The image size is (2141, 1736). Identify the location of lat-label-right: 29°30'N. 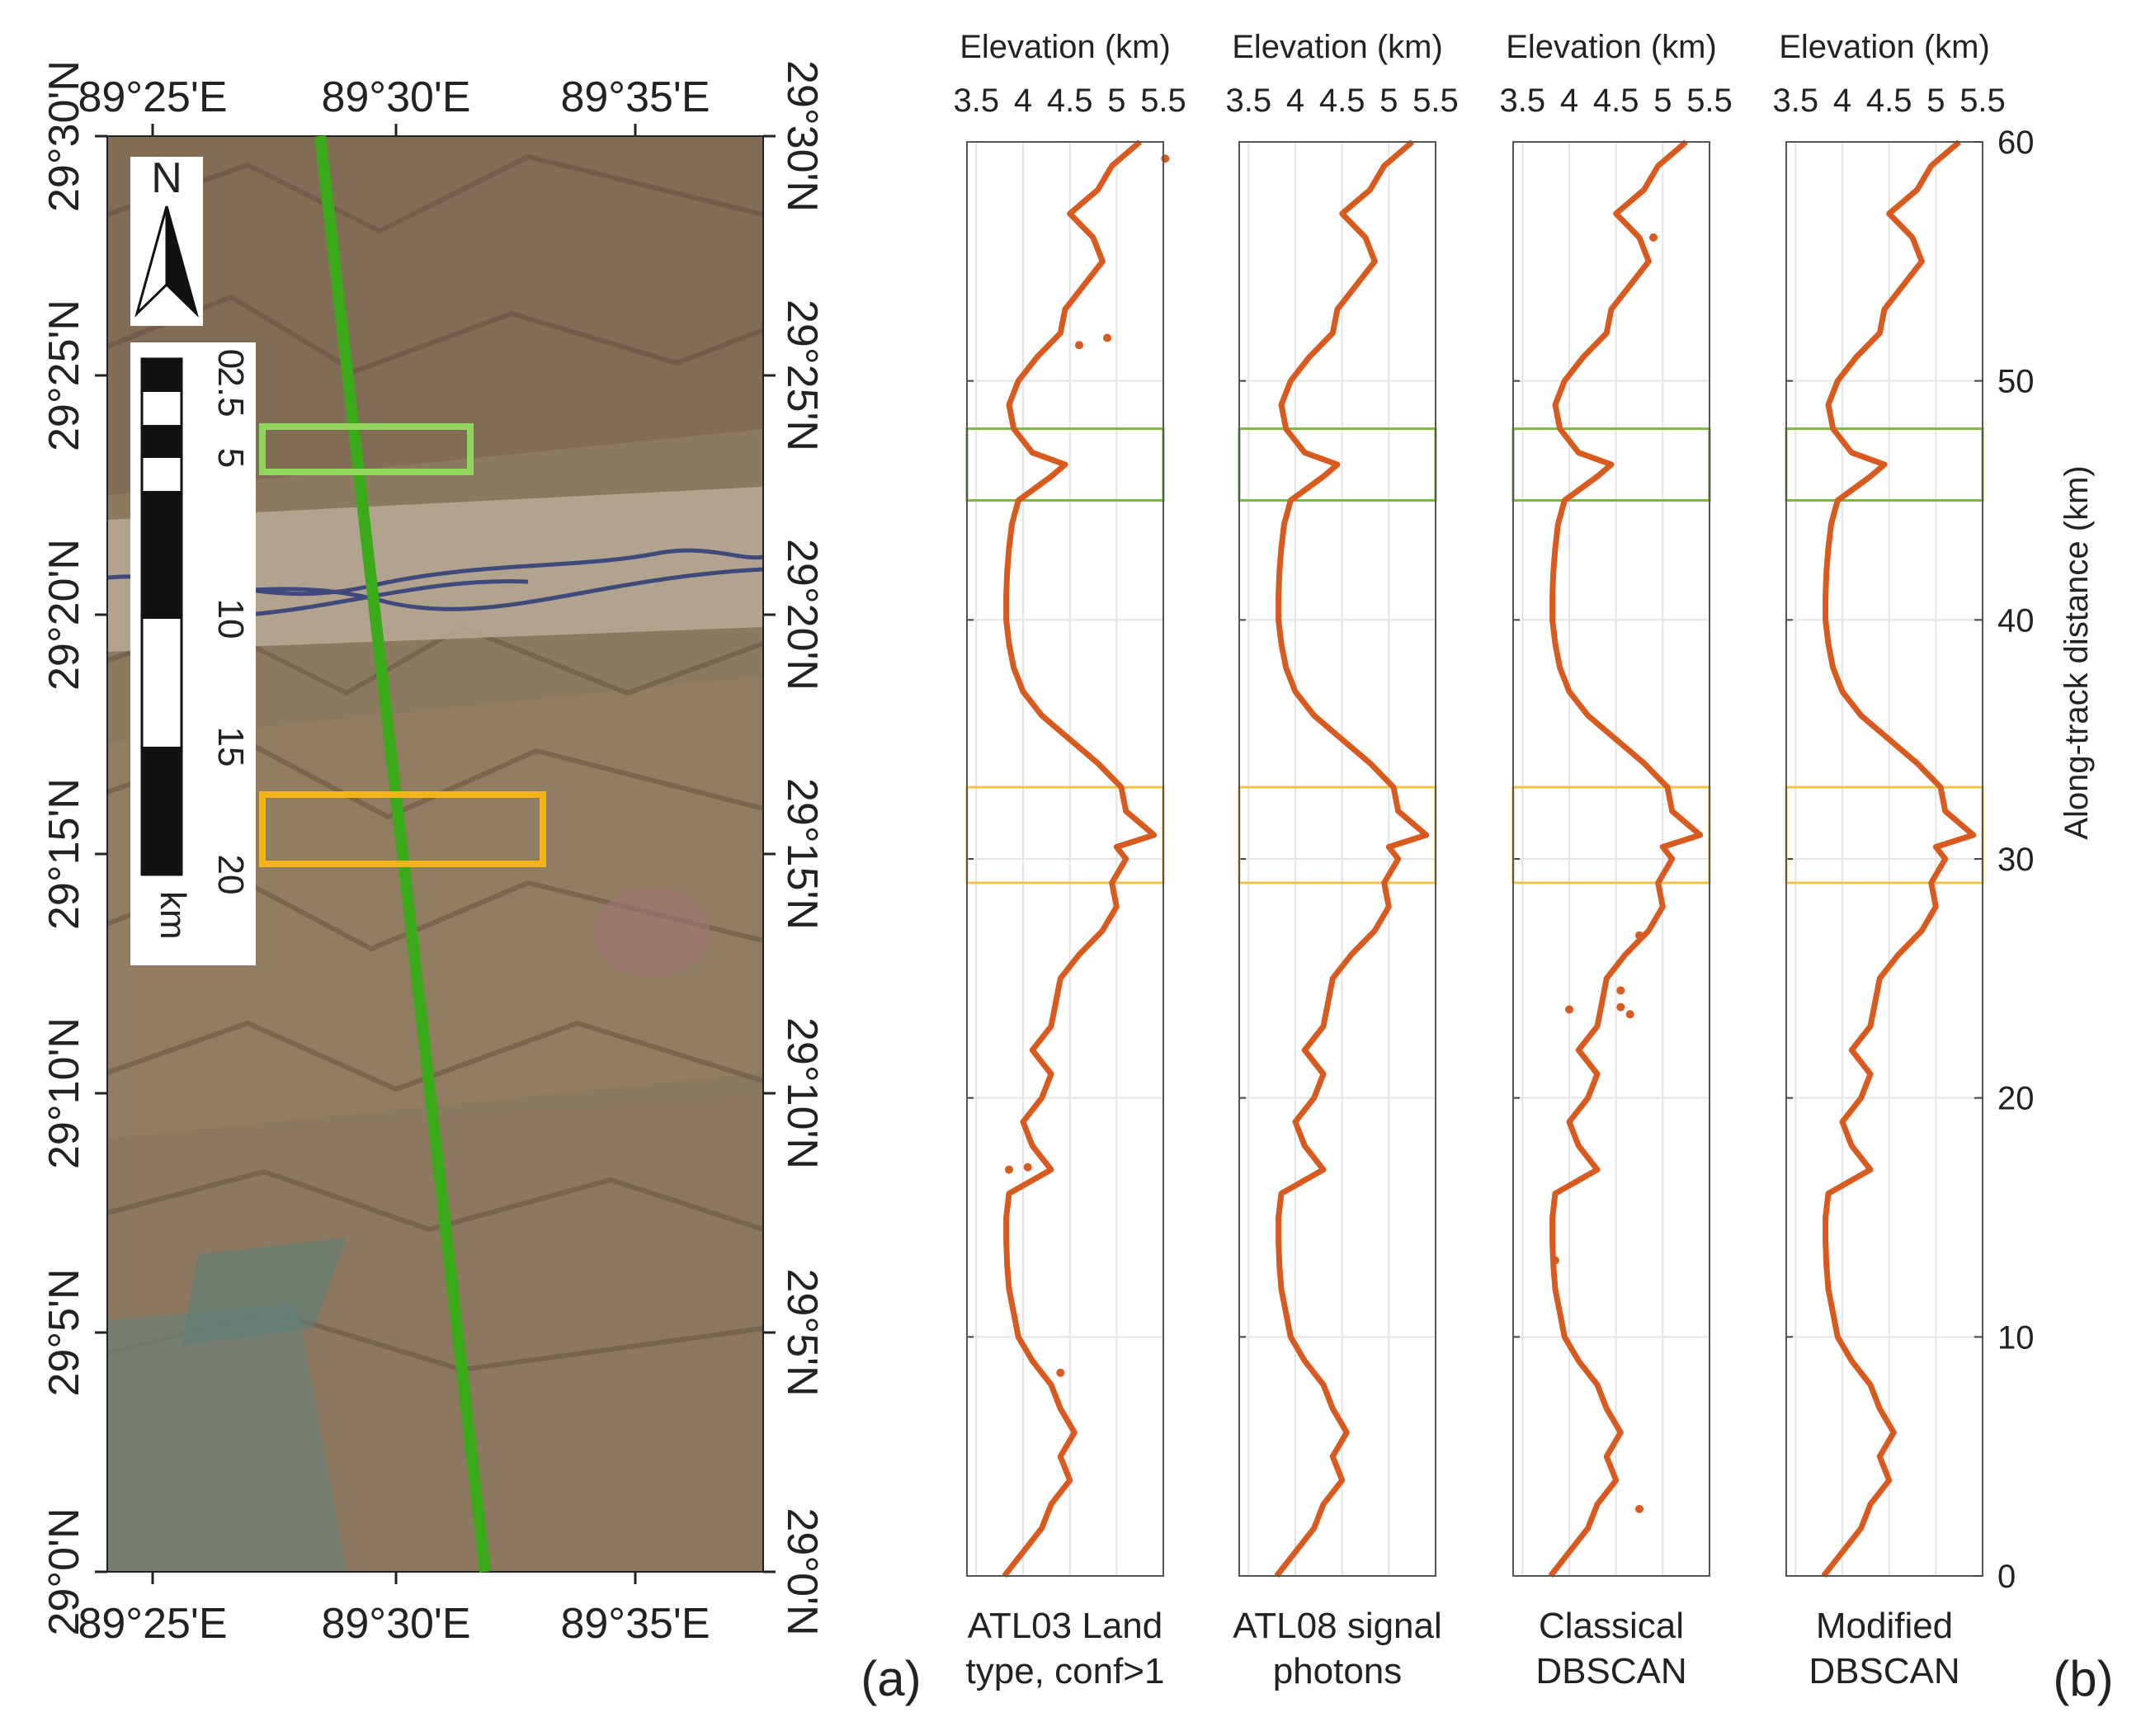
(802, 136).